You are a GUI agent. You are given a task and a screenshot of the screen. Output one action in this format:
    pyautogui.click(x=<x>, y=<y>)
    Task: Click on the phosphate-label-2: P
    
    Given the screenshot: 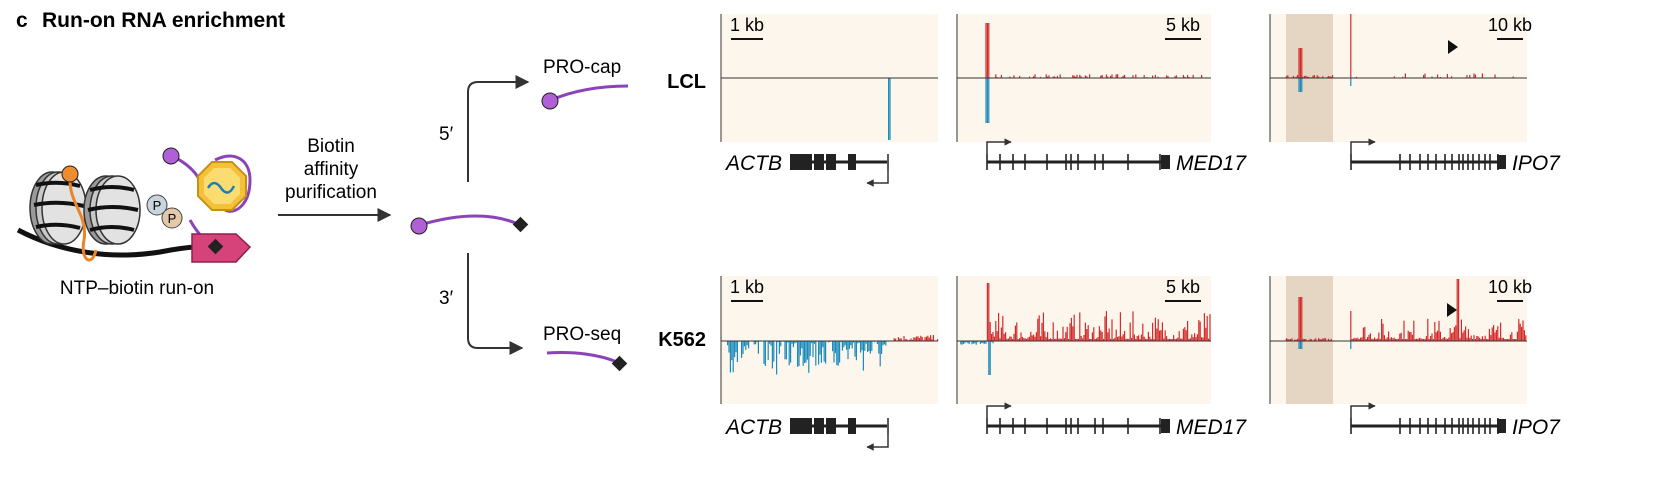 What is the action you would take?
    pyautogui.click(x=172, y=218)
    